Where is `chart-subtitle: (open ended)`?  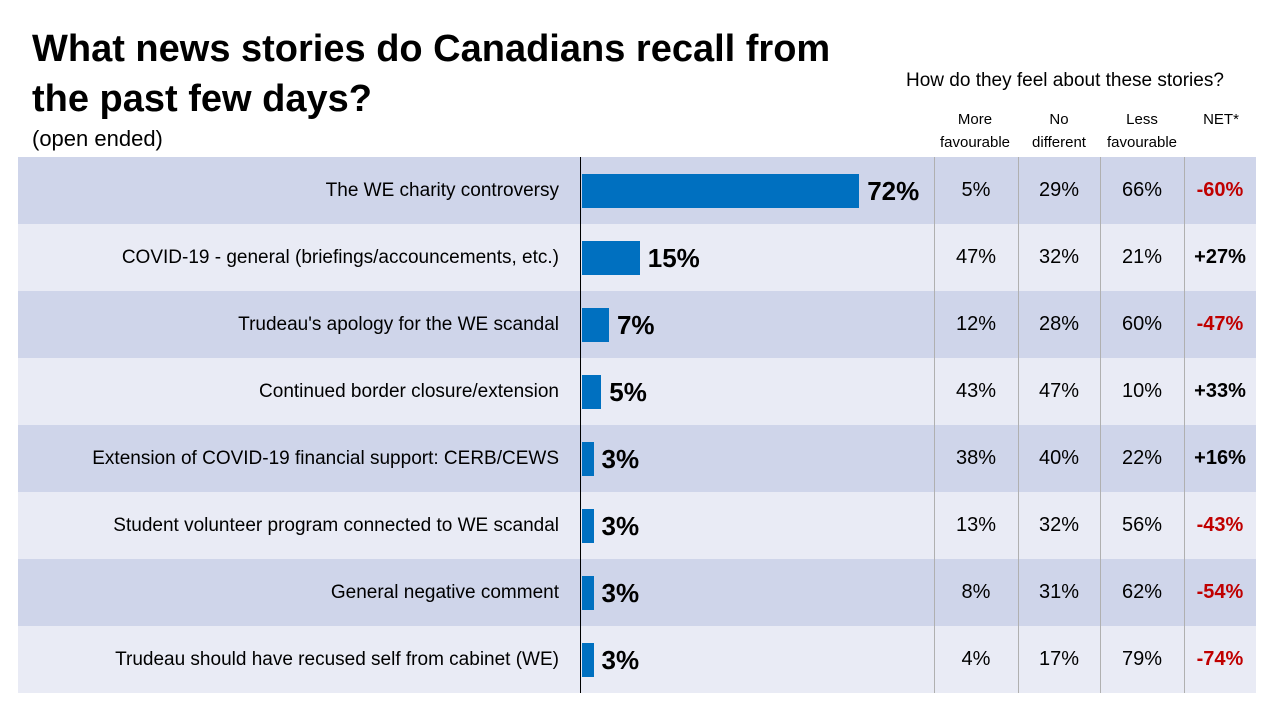 chart-subtitle: (open ended) is located at coordinates (97, 138).